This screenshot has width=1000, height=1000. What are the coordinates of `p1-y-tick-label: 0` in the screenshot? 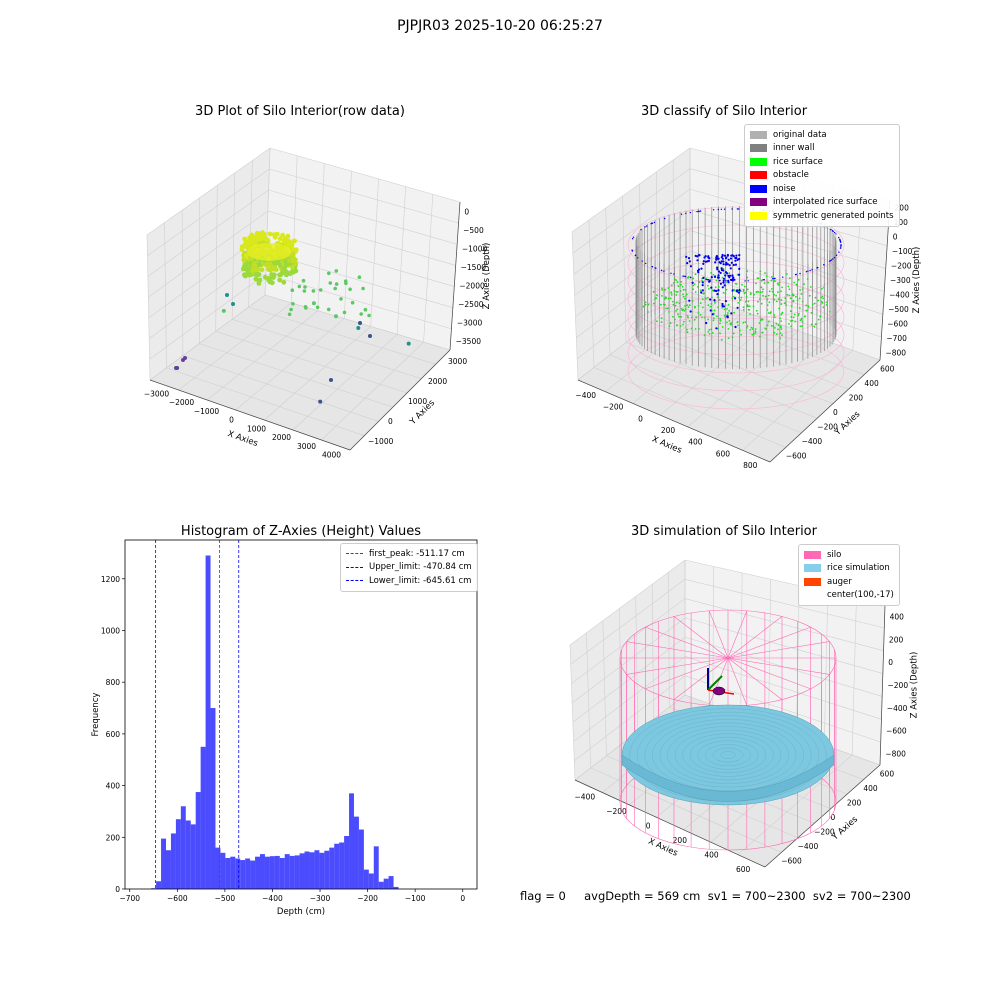 It's located at (390, 421).